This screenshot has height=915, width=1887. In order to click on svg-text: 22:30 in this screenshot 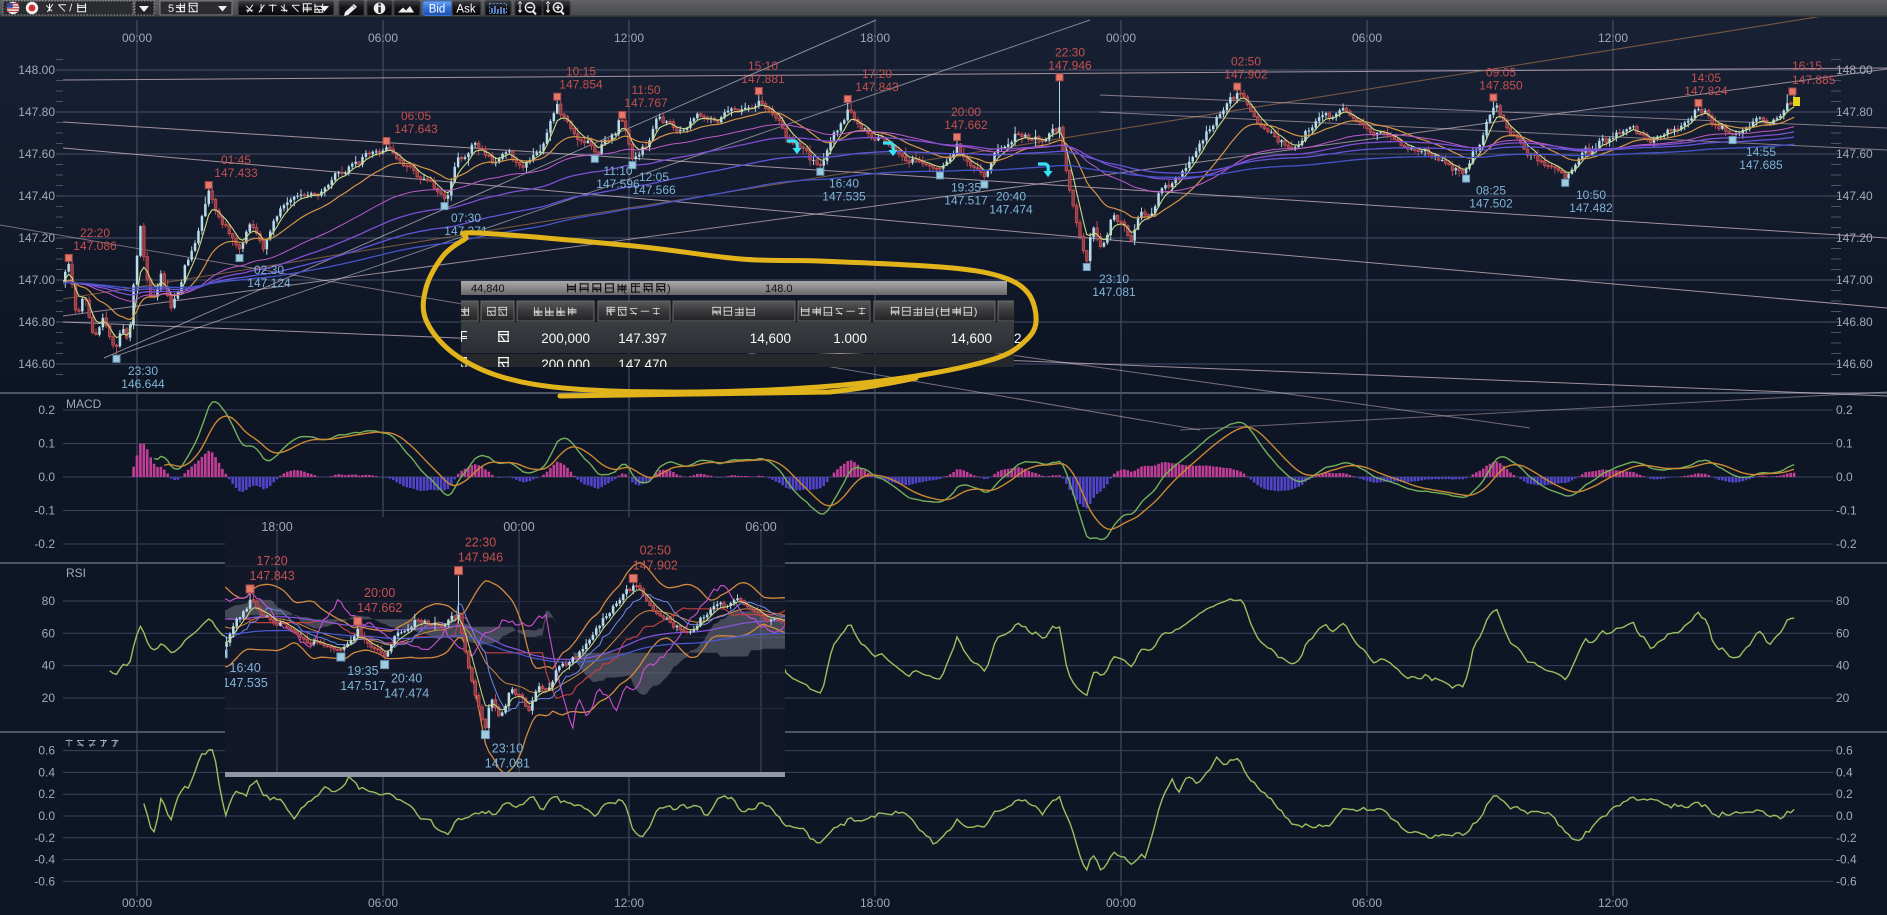, I will do `click(1070, 52)`.